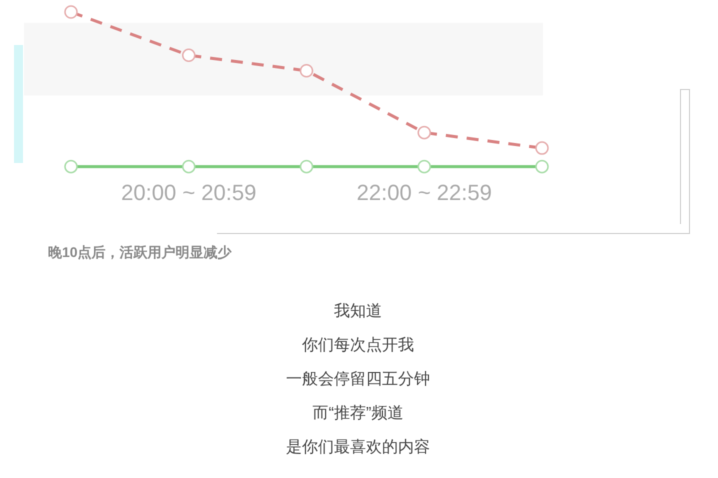 Image resolution: width=718 pixels, height=478 pixels. Describe the element at coordinates (424, 192) in the screenshot. I see `x-tick-label: 22:00 ~ 22:59` at that location.